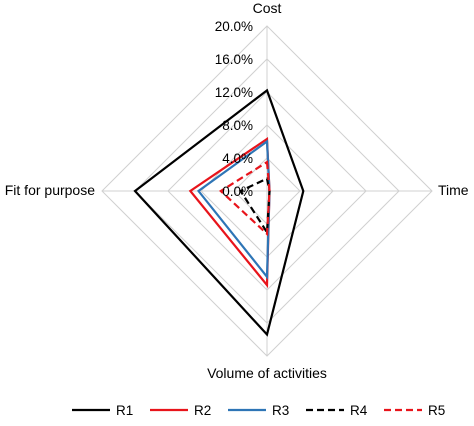 The width and height of the screenshot is (474, 426). I want to click on legend-label-r1: R1, so click(124, 410).